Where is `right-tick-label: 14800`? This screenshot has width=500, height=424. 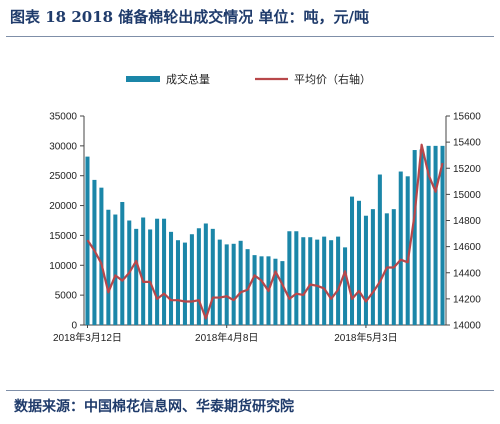 right-tick-label: 14800 is located at coordinates (467, 221).